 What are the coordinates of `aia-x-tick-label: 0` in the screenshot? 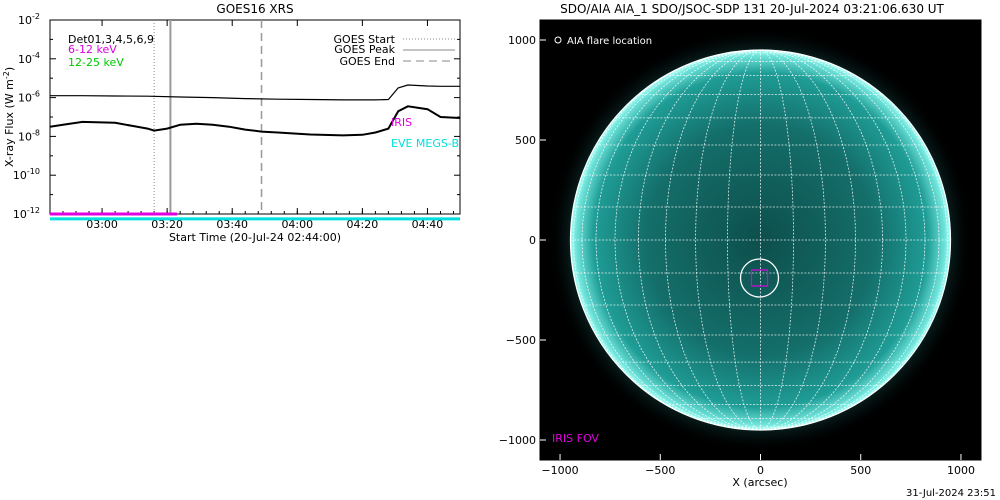 It's located at (760, 470).